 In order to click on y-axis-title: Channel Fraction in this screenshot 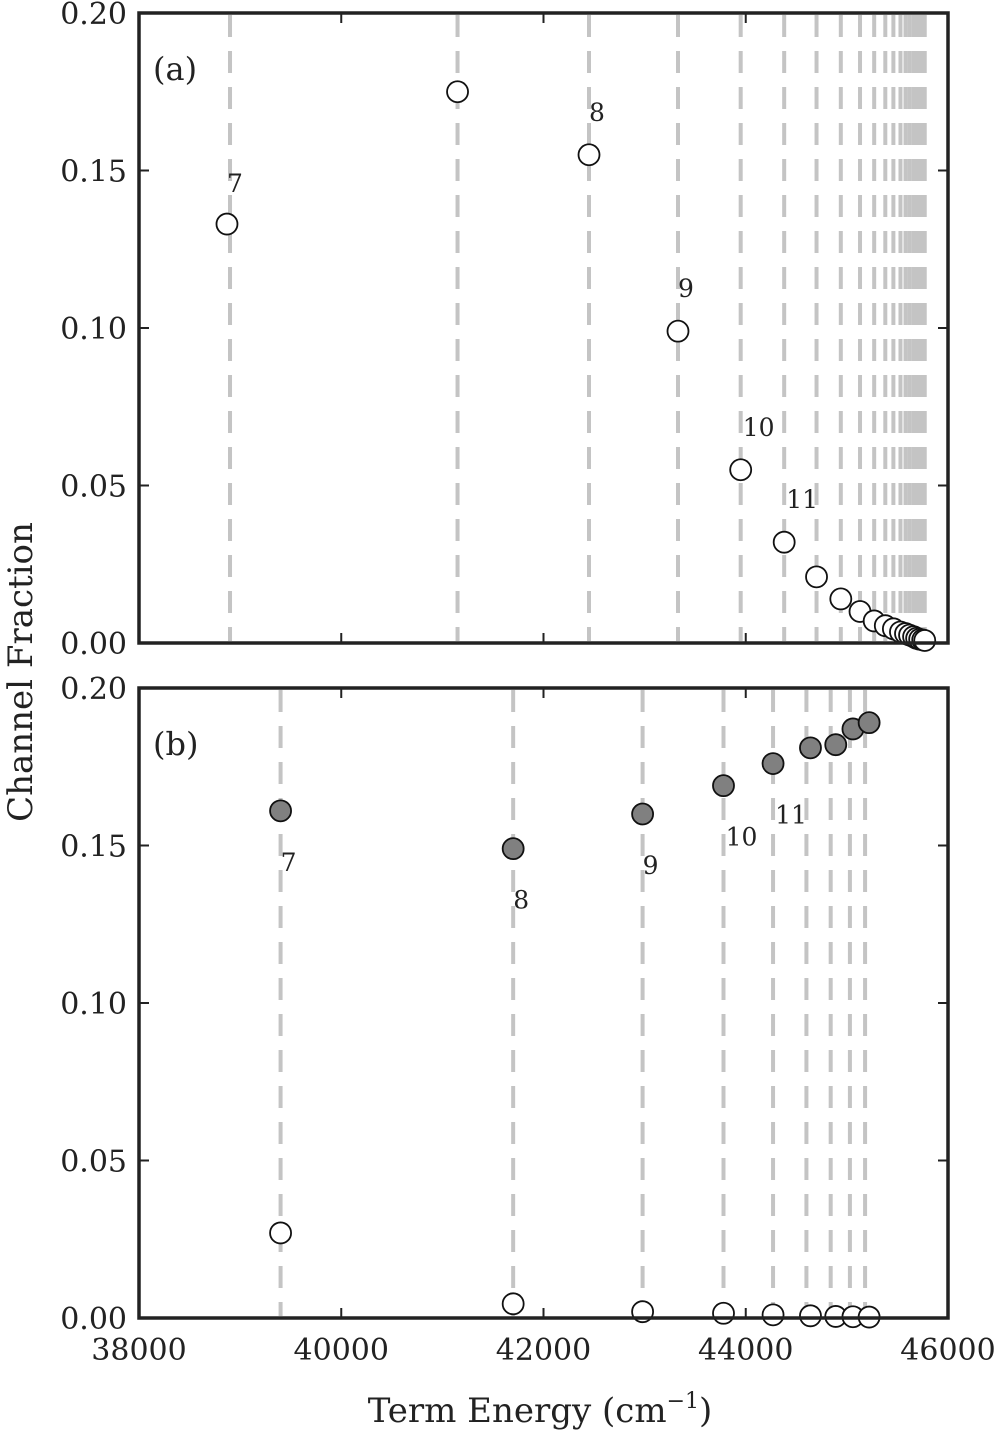, I will do `click(21, 672)`.